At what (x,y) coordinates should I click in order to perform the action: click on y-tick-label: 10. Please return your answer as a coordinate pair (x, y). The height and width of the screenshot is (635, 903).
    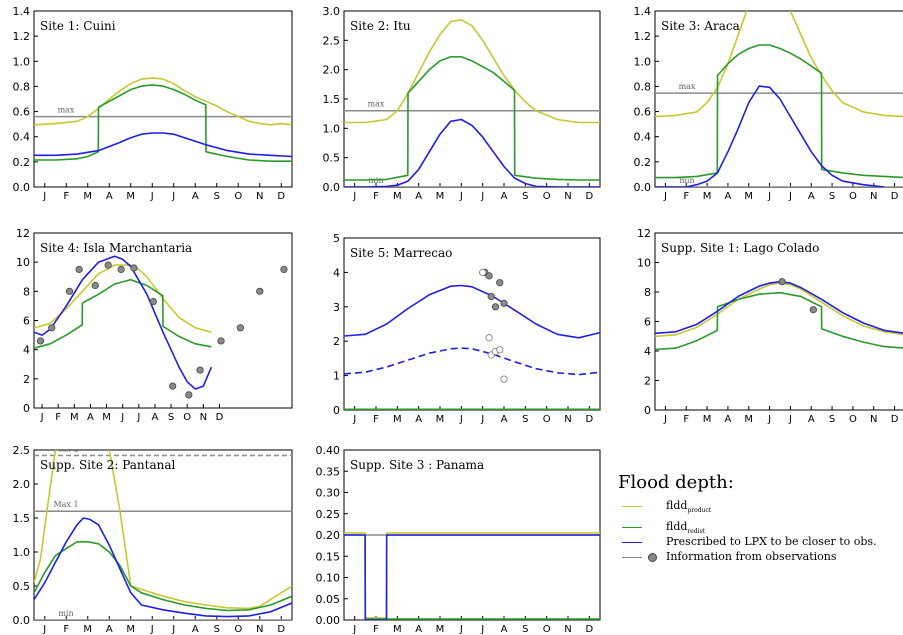
    Looking at the image, I should click on (23, 262).